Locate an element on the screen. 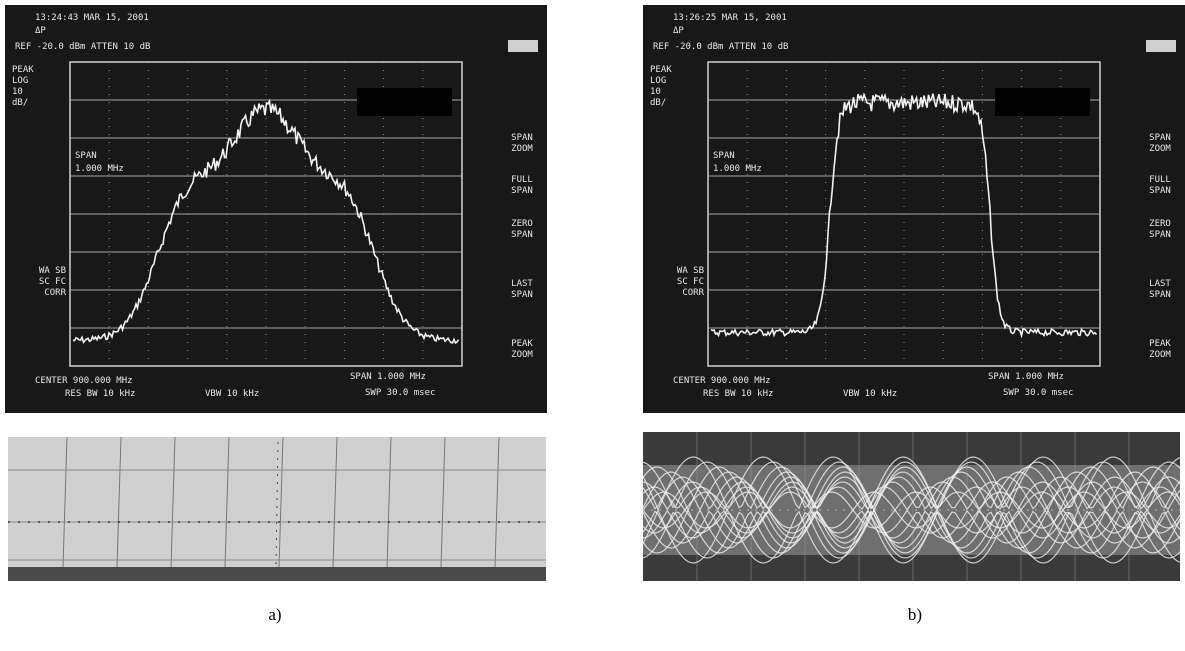 The width and height of the screenshot is (1185, 651). timestamp: 13:24:43 MAR 15, 2001 is located at coordinates (92, 18).